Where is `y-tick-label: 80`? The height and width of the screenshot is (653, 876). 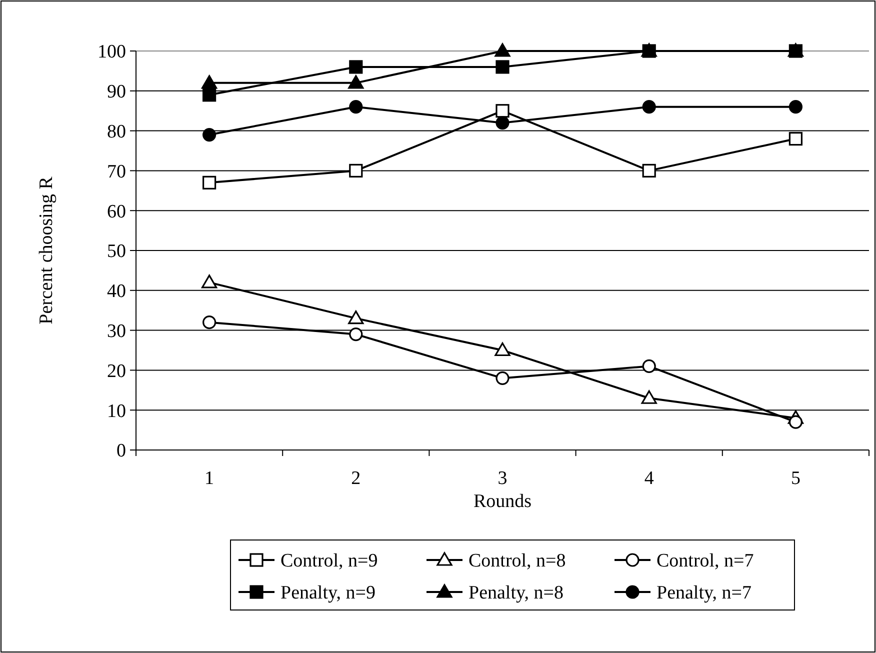
y-tick-label: 80 is located at coordinates (116, 131).